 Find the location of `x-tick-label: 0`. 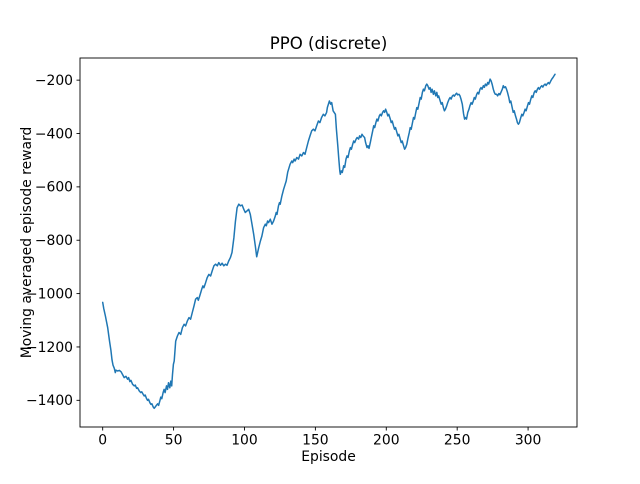

x-tick-label: 0 is located at coordinates (102, 441).